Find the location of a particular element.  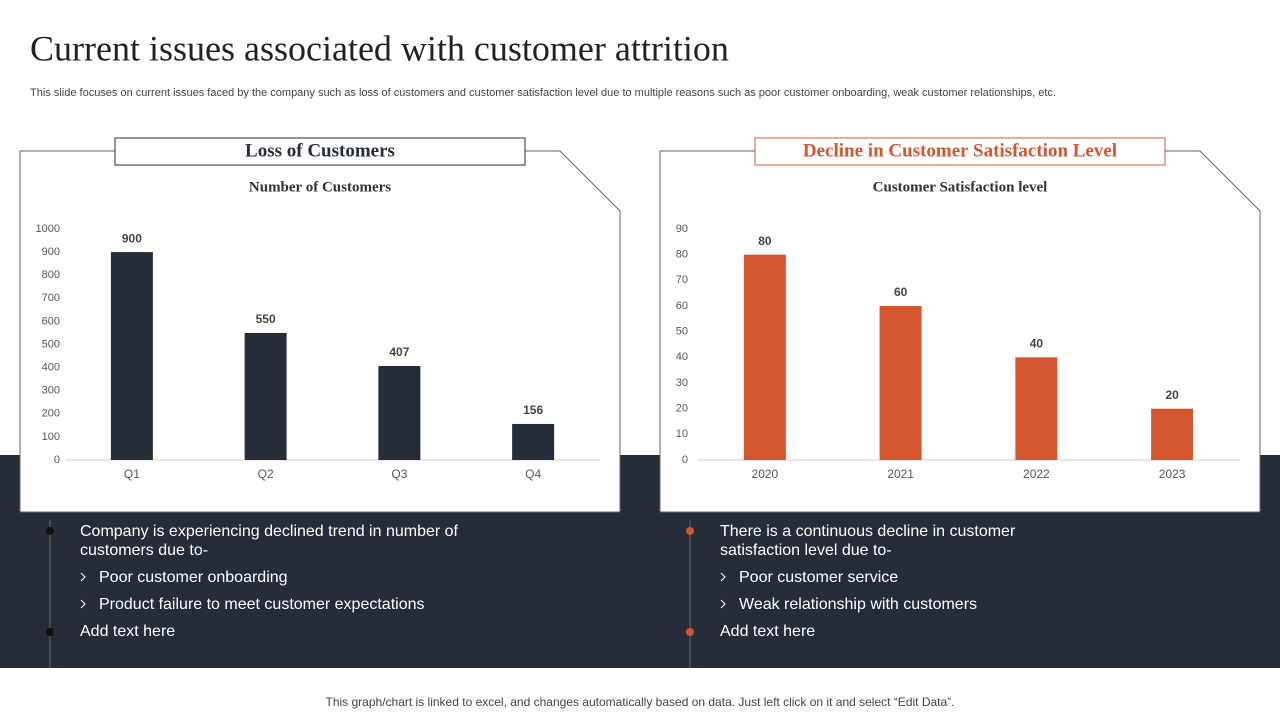

data-label: 156 is located at coordinates (533, 410).